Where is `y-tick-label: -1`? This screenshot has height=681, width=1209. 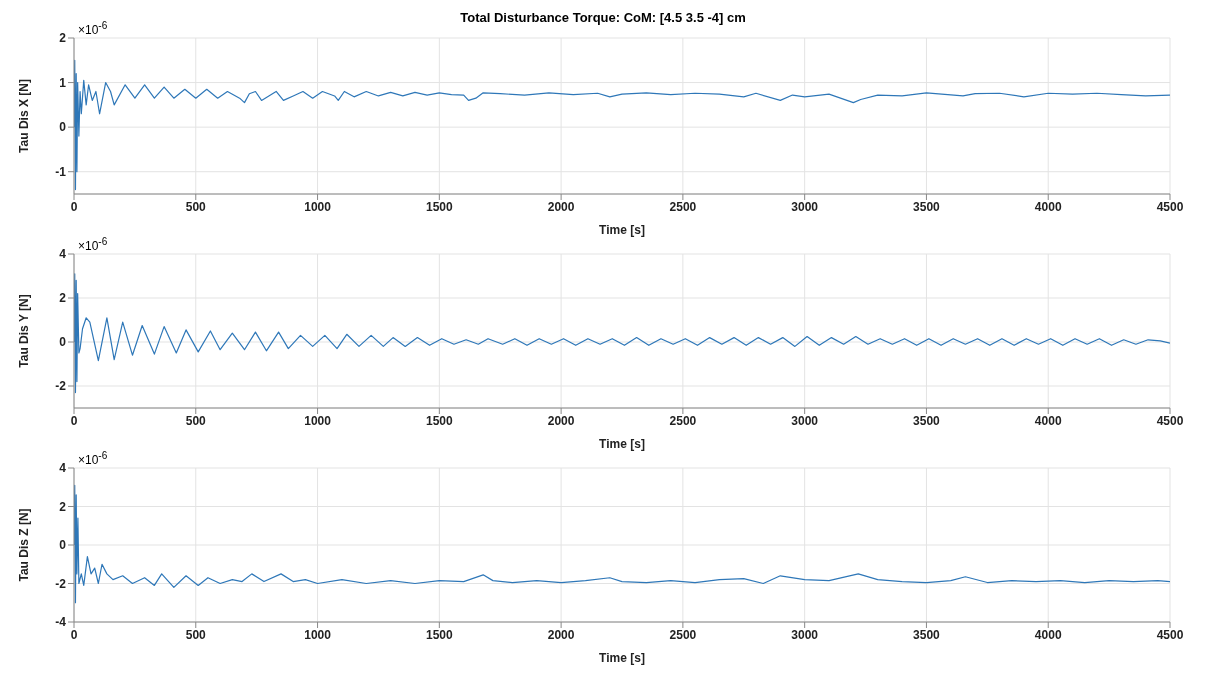 y-tick-label: -1 is located at coordinates (61, 171).